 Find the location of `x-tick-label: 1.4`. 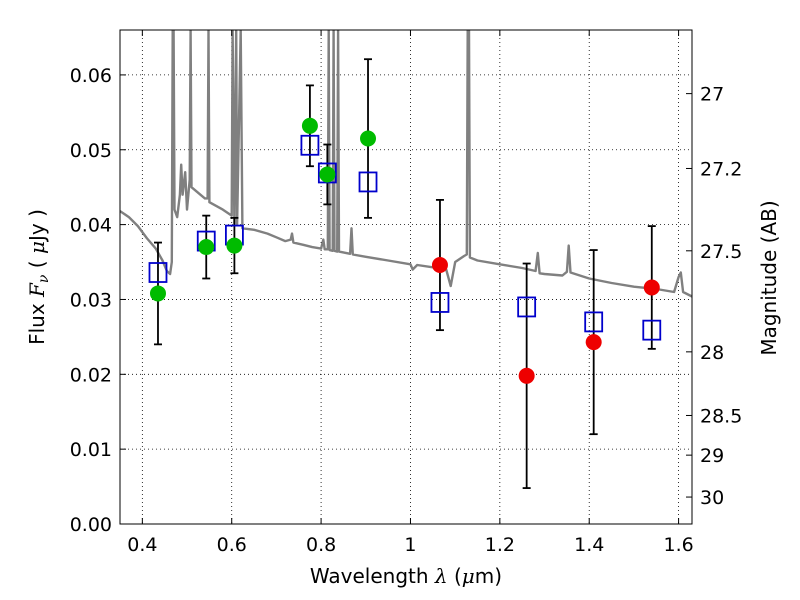

x-tick-label: 1.4 is located at coordinates (589, 545).